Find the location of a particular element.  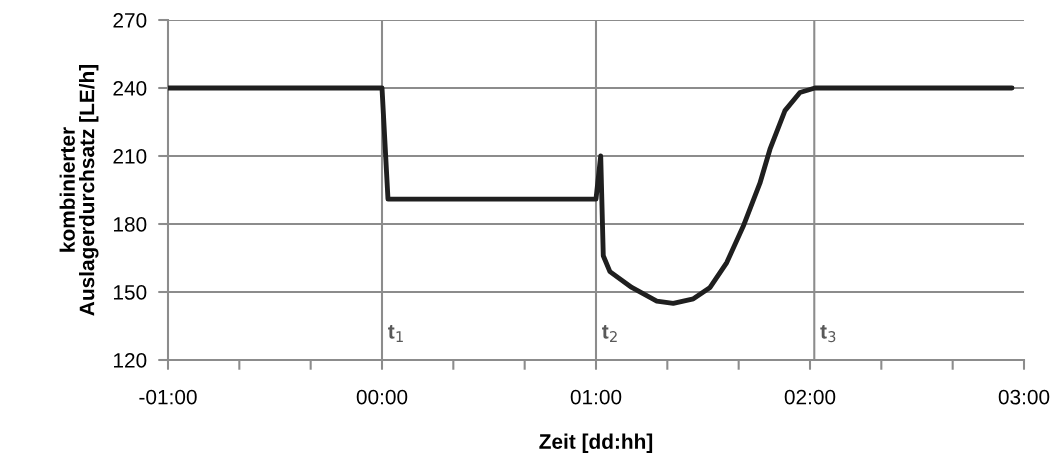

x-axis-title: Zeit [dd:hh] is located at coordinates (596, 443).